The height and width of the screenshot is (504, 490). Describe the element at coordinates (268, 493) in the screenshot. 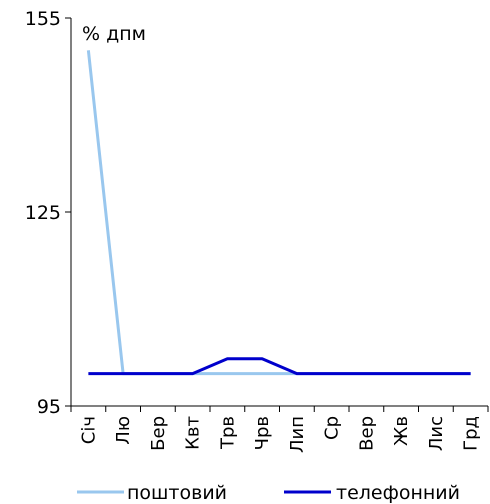

I see `legend: поштовий телефонний` at that location.